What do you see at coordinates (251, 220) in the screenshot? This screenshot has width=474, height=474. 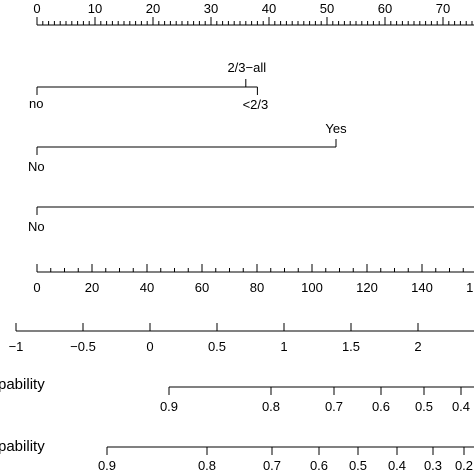 I see `variable-3-scale: No` at bounding box center [251, 220].